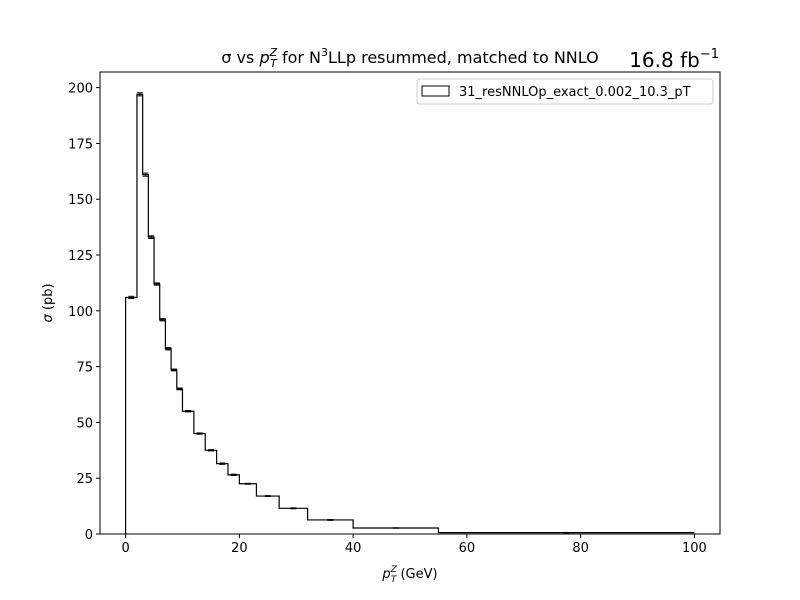  I want to click on legend-box, so click(565, 91).